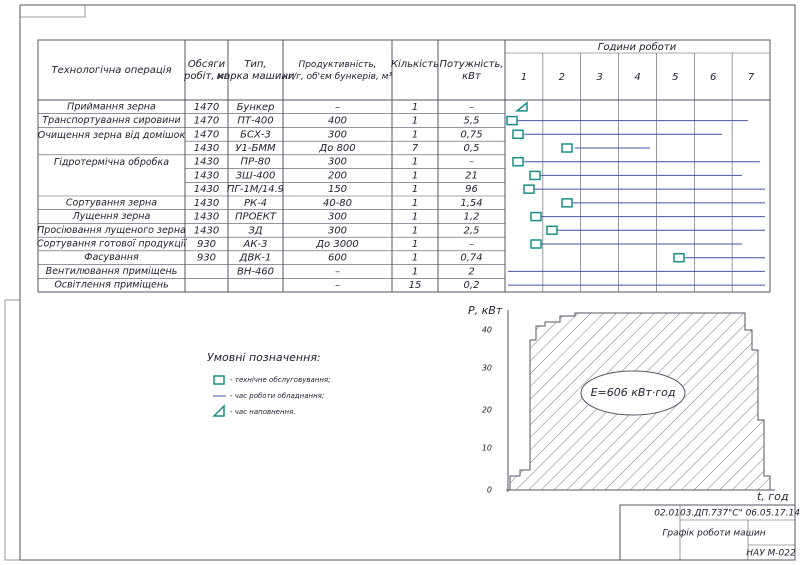 The height and width of the screenshot is (565, 800). I want to click on hour-label: 1, so click(524, 77).